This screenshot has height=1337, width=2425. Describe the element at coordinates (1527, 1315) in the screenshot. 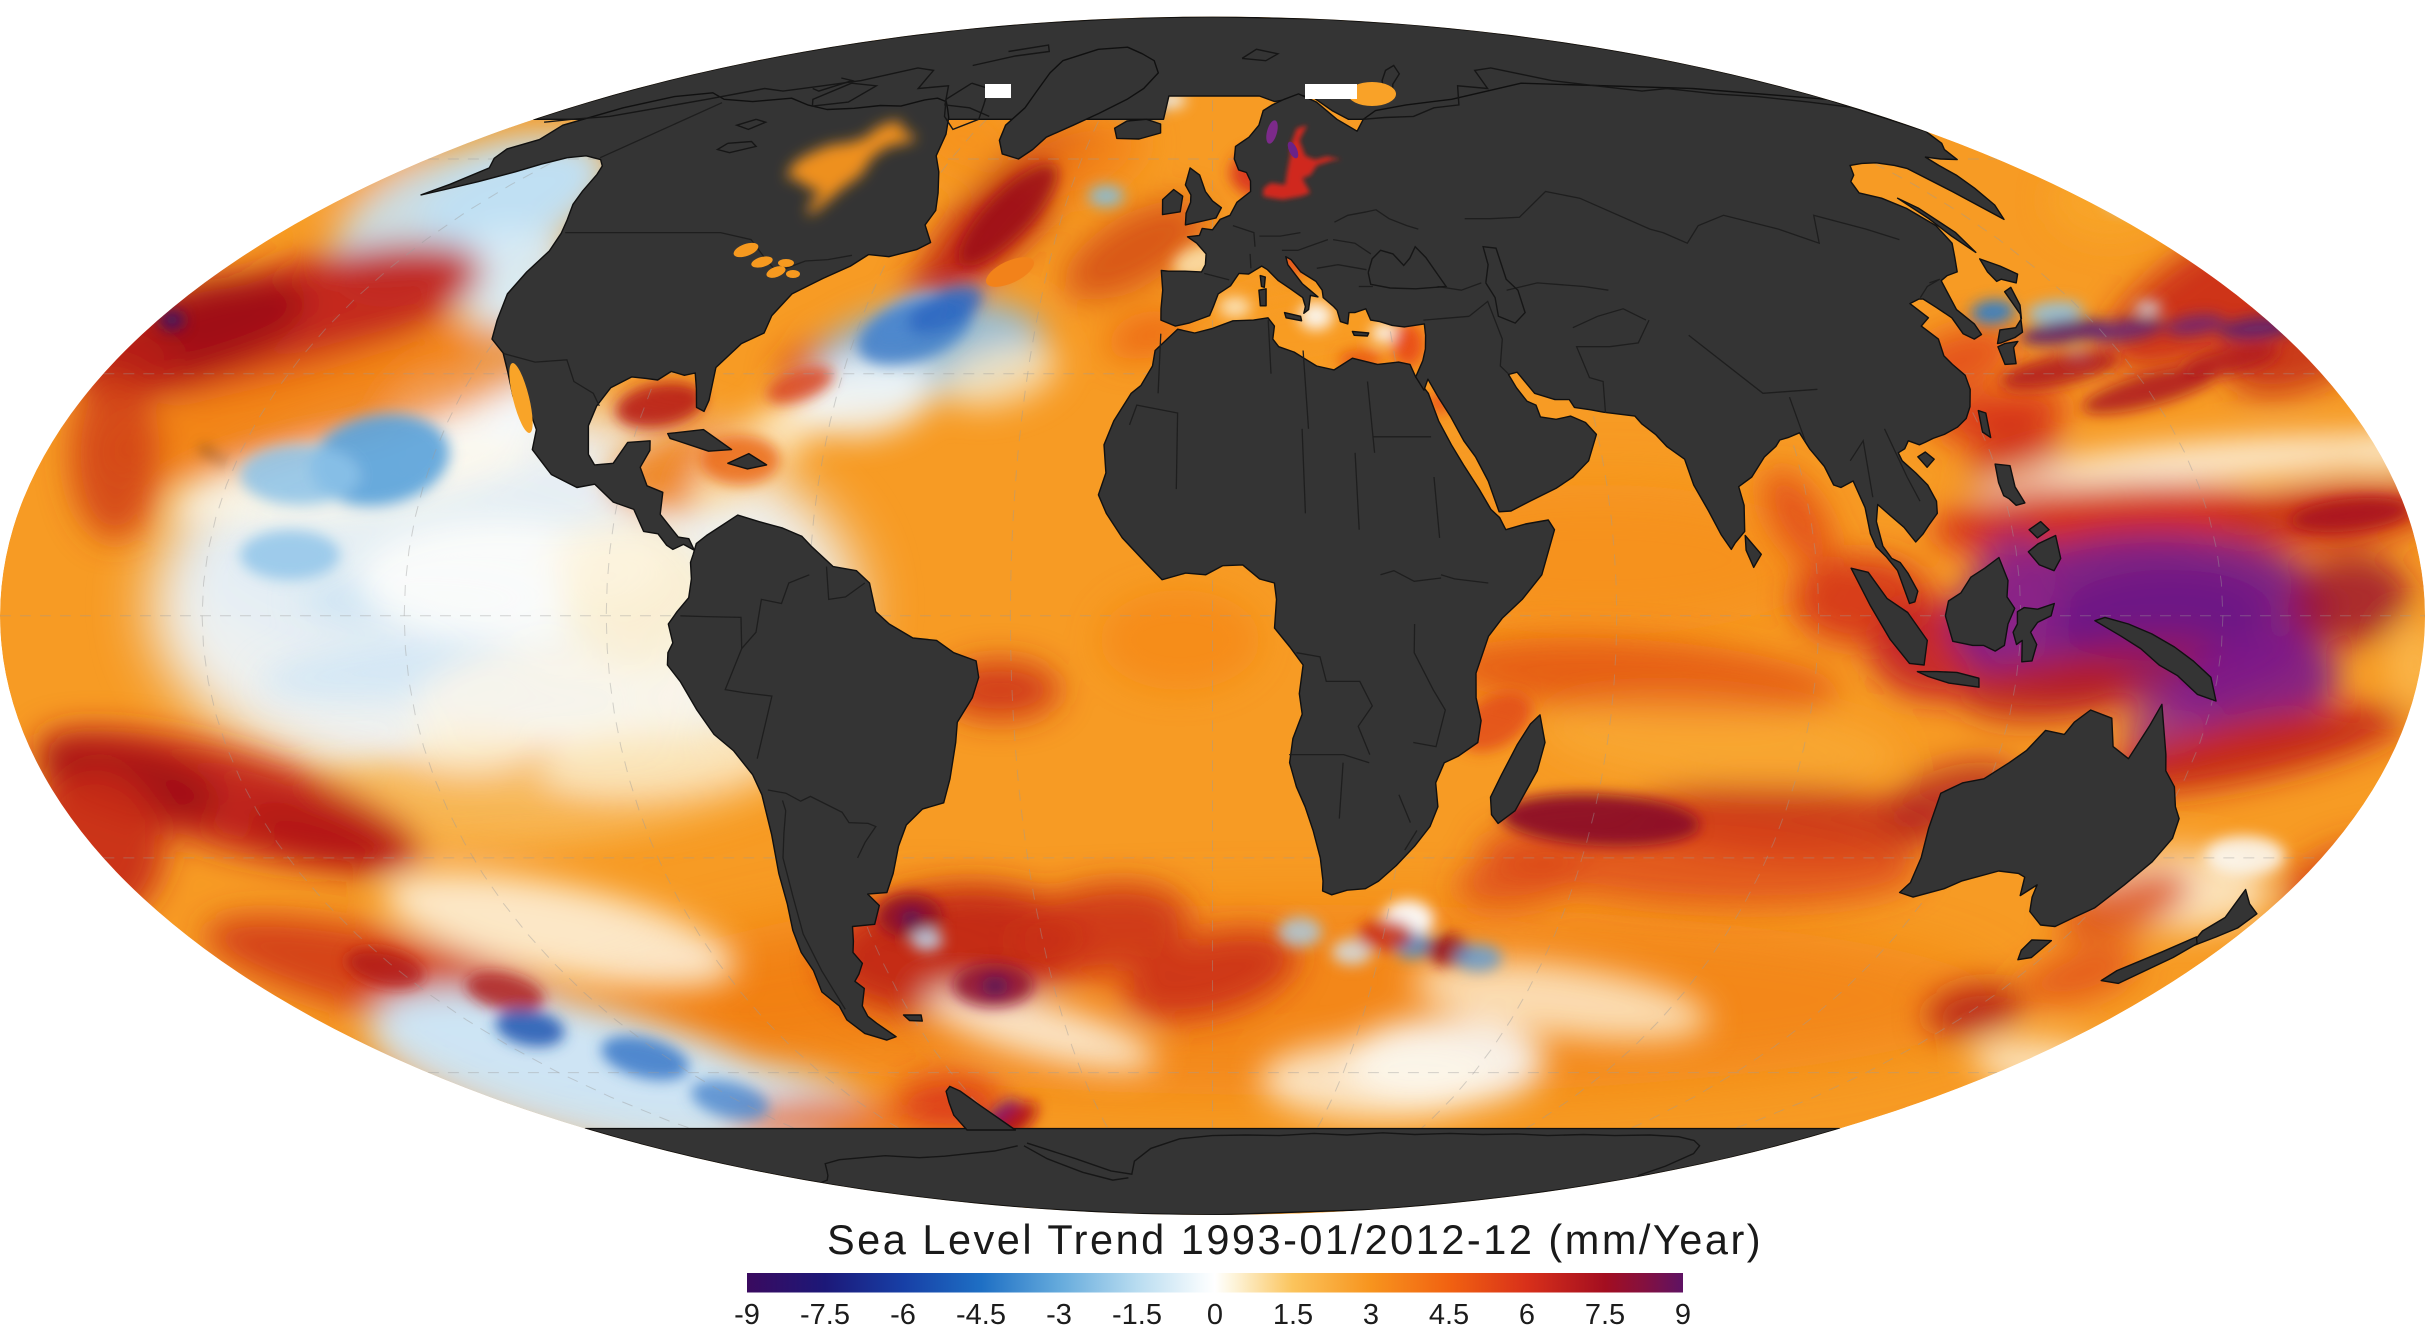

I see `svg-text: 6` at that location.